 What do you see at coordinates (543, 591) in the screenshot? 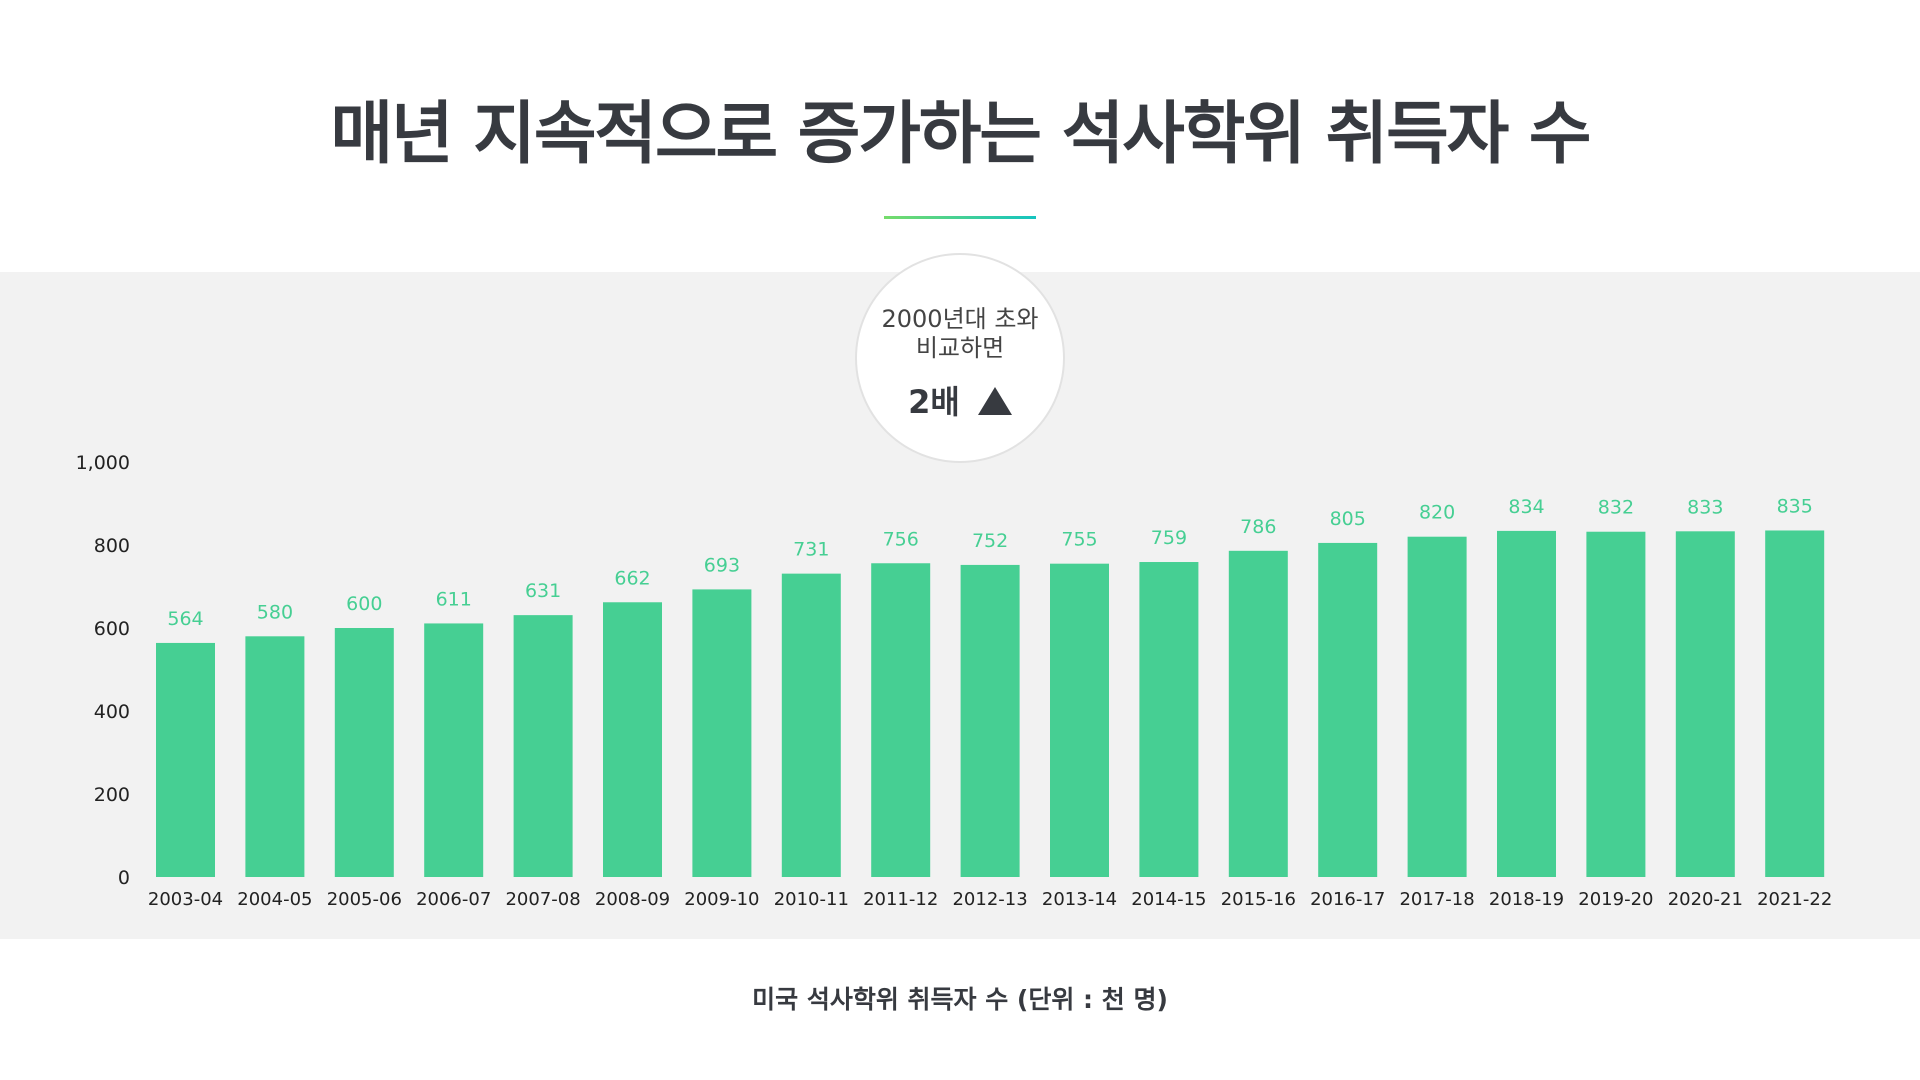
I see `data-label: 631` at bounding box center [543, 591].